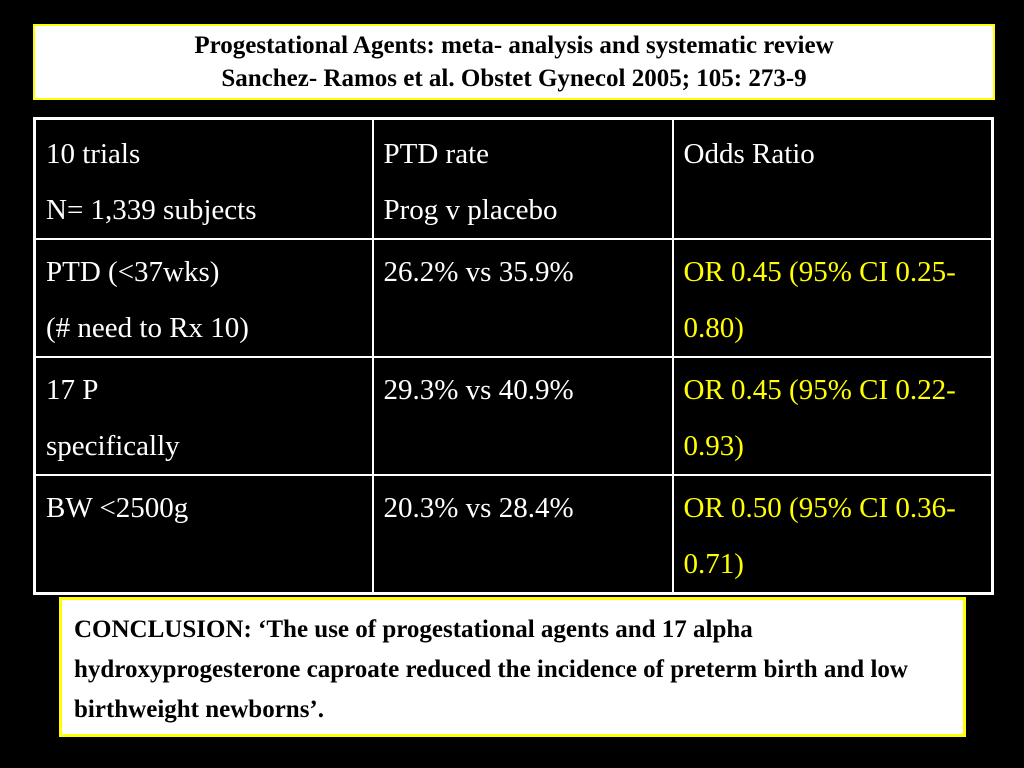 This screenshot has height=768, width=1024. I want to click on row-label-line: BW <2500g, so click(117, 508).